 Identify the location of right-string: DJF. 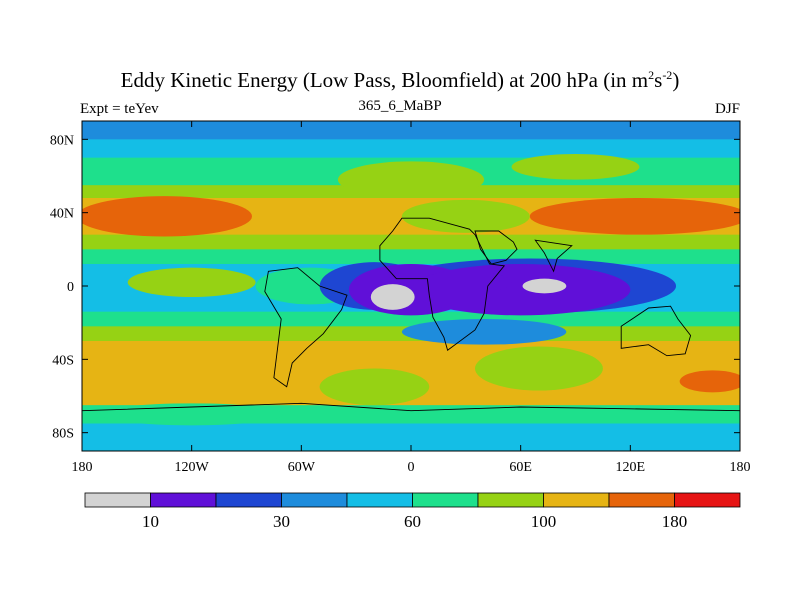
(727, 109).